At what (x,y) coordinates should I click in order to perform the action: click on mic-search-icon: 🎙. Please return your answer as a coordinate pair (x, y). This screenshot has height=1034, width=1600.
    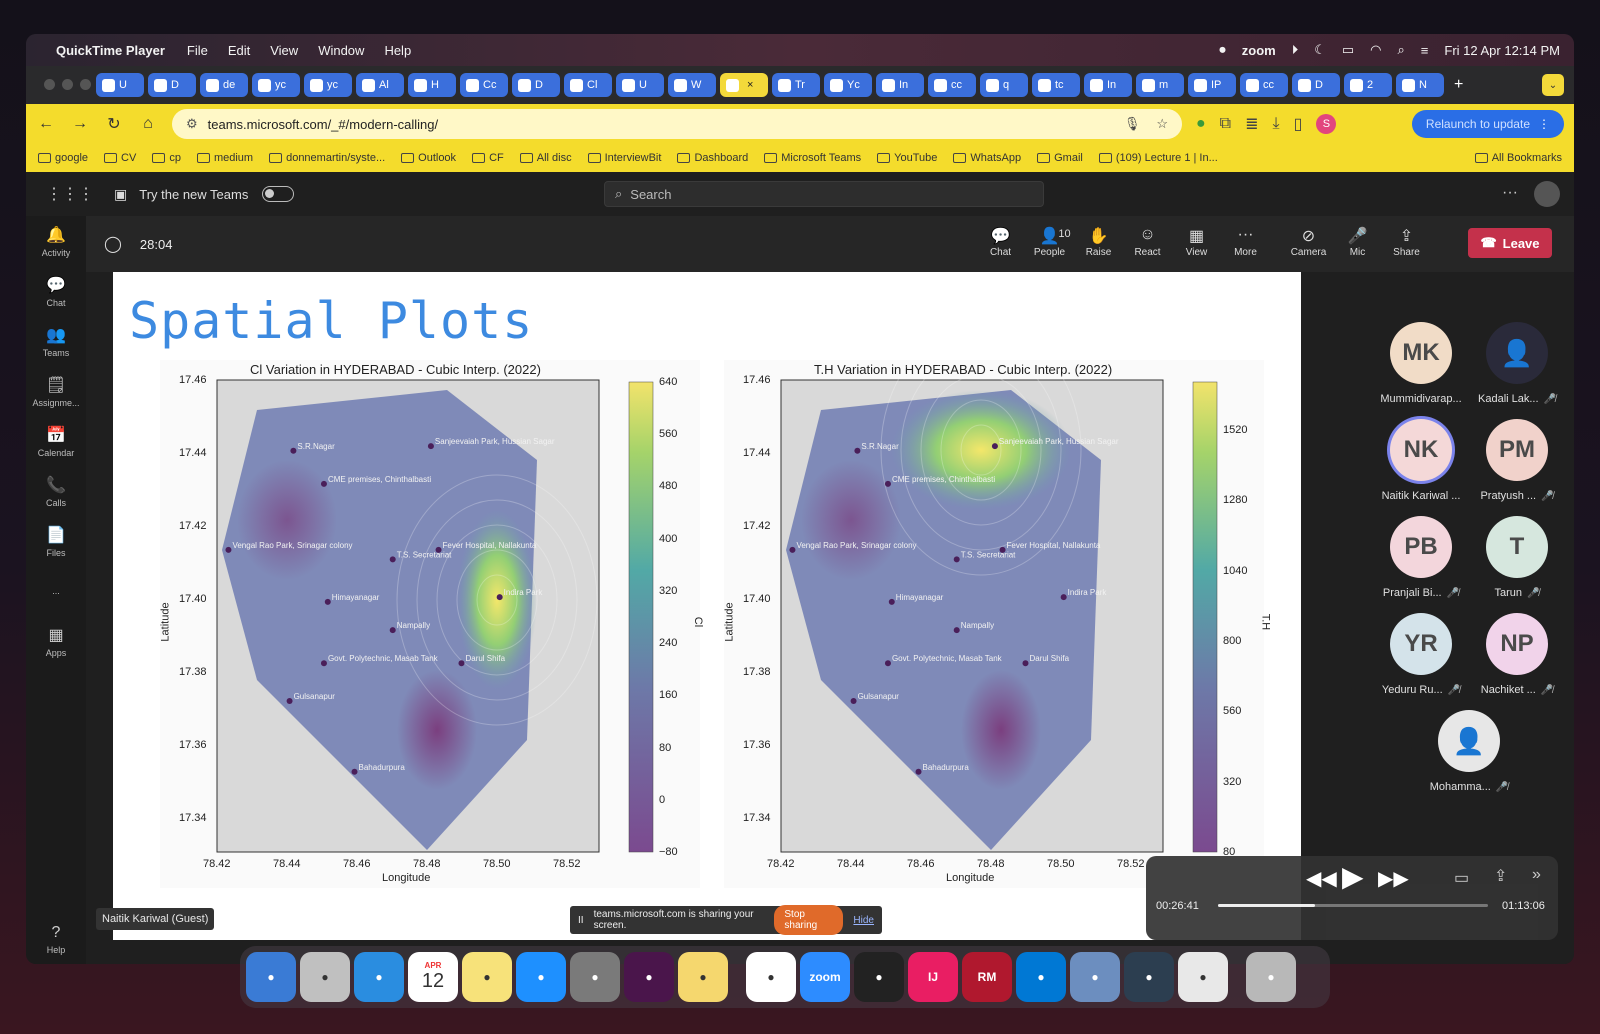
    Looking at the image, I should click on (1132, 123).